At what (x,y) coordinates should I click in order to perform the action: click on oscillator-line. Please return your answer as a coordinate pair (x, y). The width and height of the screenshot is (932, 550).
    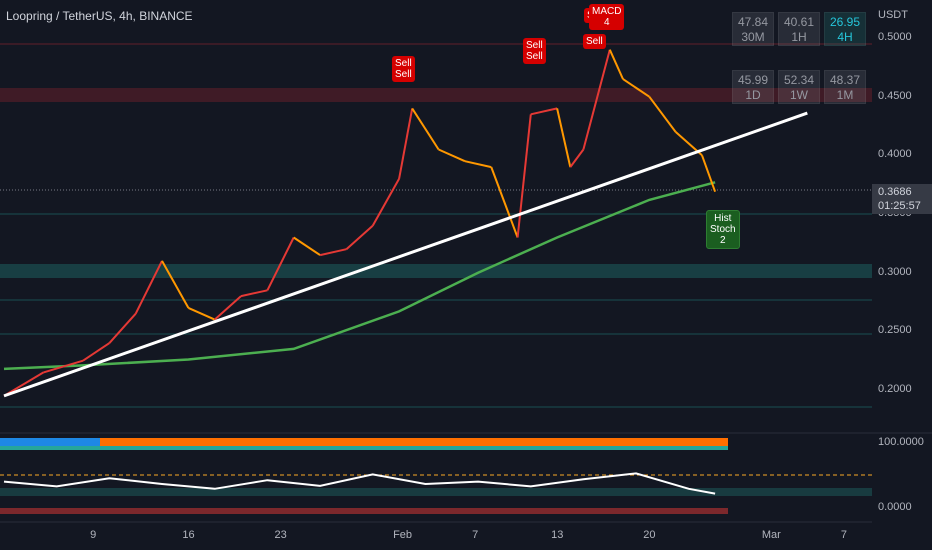
    Looking at the image, I should click on (359, 483).